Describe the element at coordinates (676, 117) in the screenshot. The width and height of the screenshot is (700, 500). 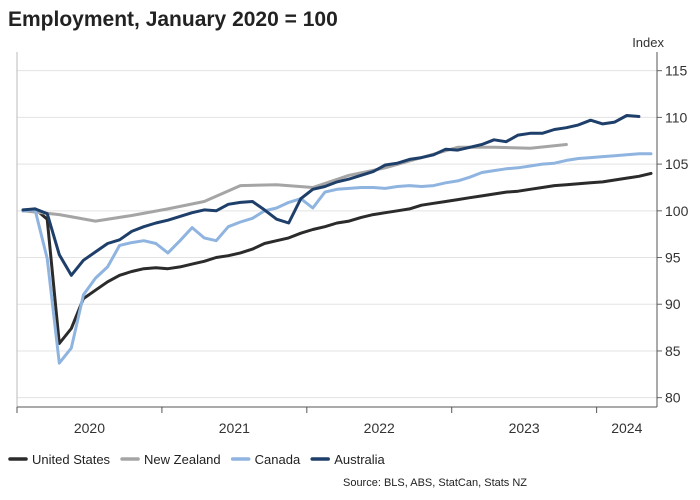
I see `y-tick-label: 110` at that location.